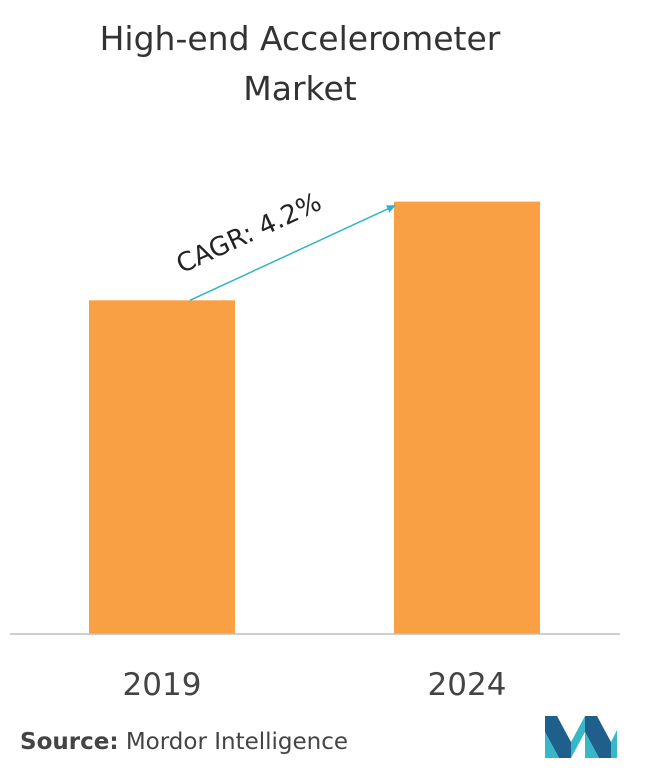 This screenshot has height=781, width=659. What do you see at coordinates (300, 88) in the screenshot?
I see `chart-title-line-2: Market` at bounding box center [300, 88].